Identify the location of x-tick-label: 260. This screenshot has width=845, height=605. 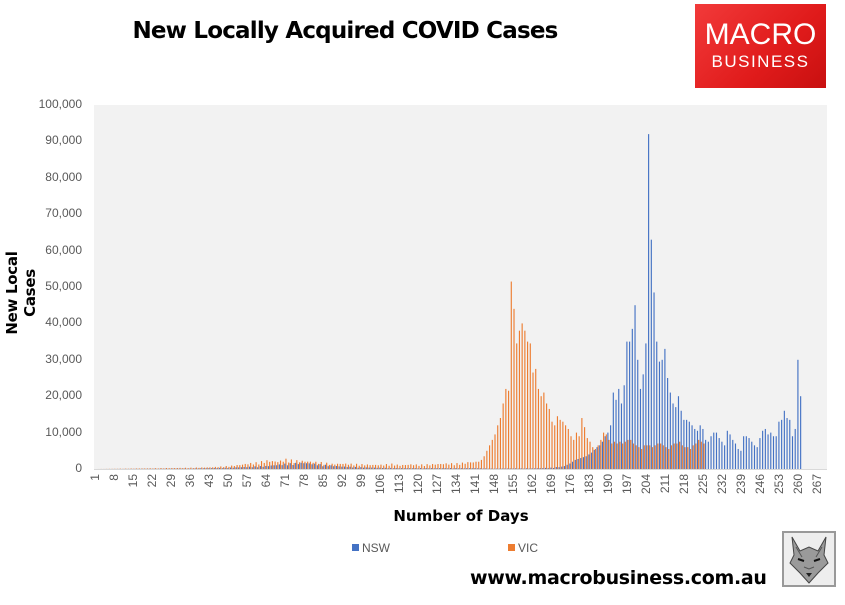
(798, 484).